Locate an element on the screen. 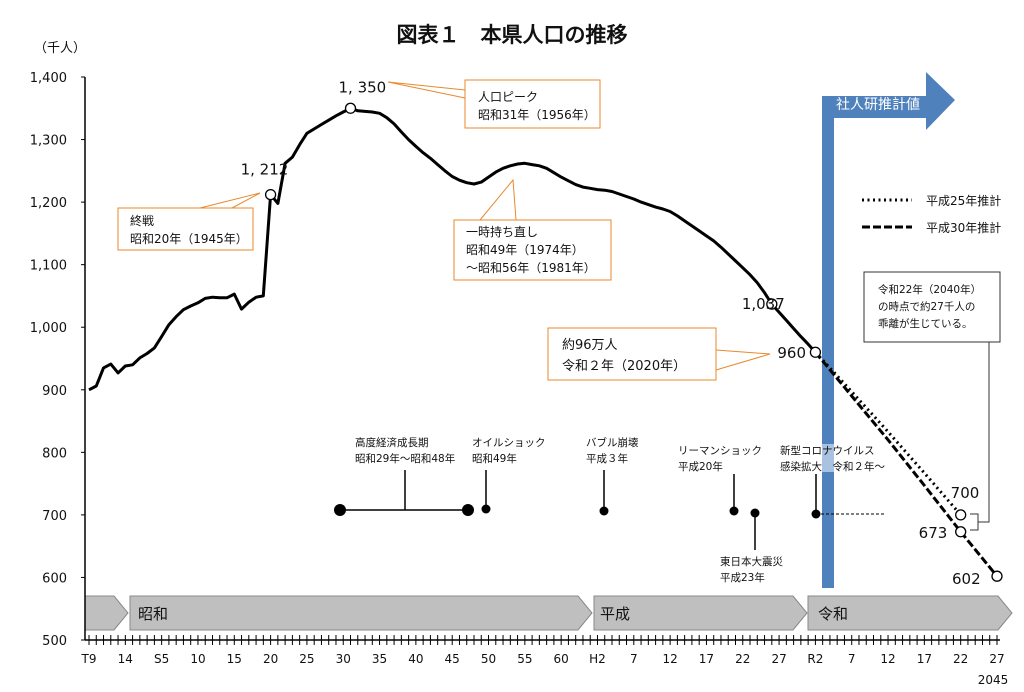 The image size is (1024, 692). y-tick-label: 1,000 is located at coordinates (48, 328).